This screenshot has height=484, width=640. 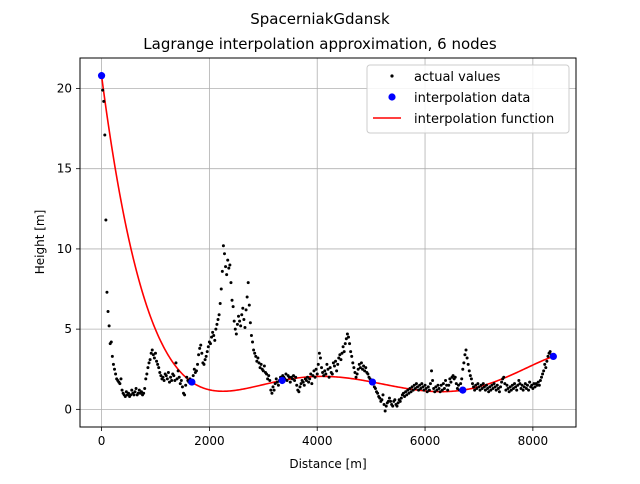 I want to click on x-tick-label: 8000, so click(x=533, y=441).